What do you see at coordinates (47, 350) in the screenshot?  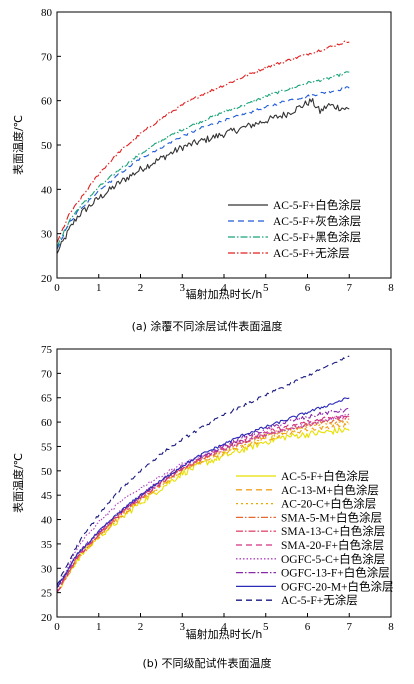 I see `y-tick-label: 75` at bounding box center [47, 350].